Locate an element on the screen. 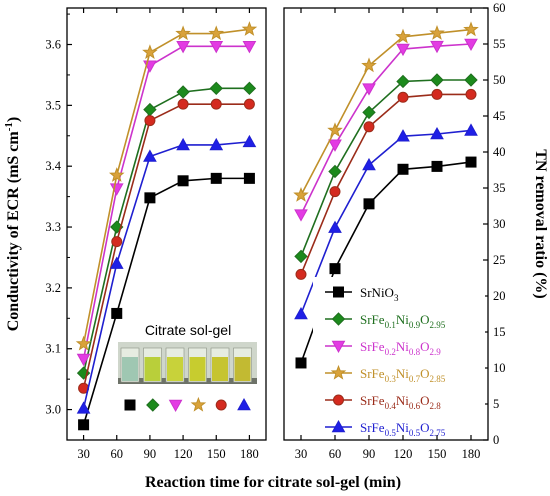 The height and width of the screenshot is (496, 550). y-tick-label: 3.2 is located at coordinates (53, 288).